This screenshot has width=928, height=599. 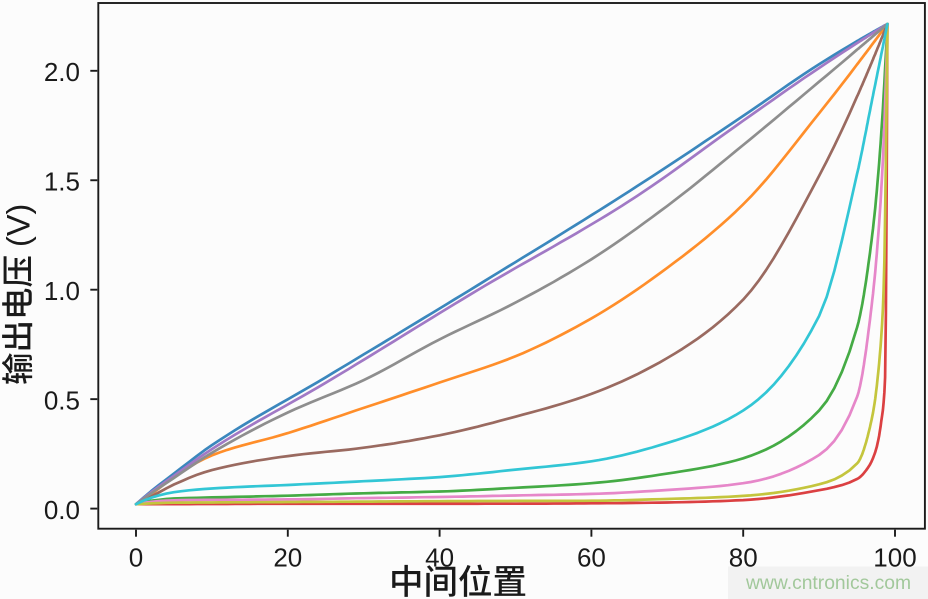 What do you see at coordinates (62, 510) in the screenshot?
I see `svg-text: 0.0` at bounding box center [62, 510].